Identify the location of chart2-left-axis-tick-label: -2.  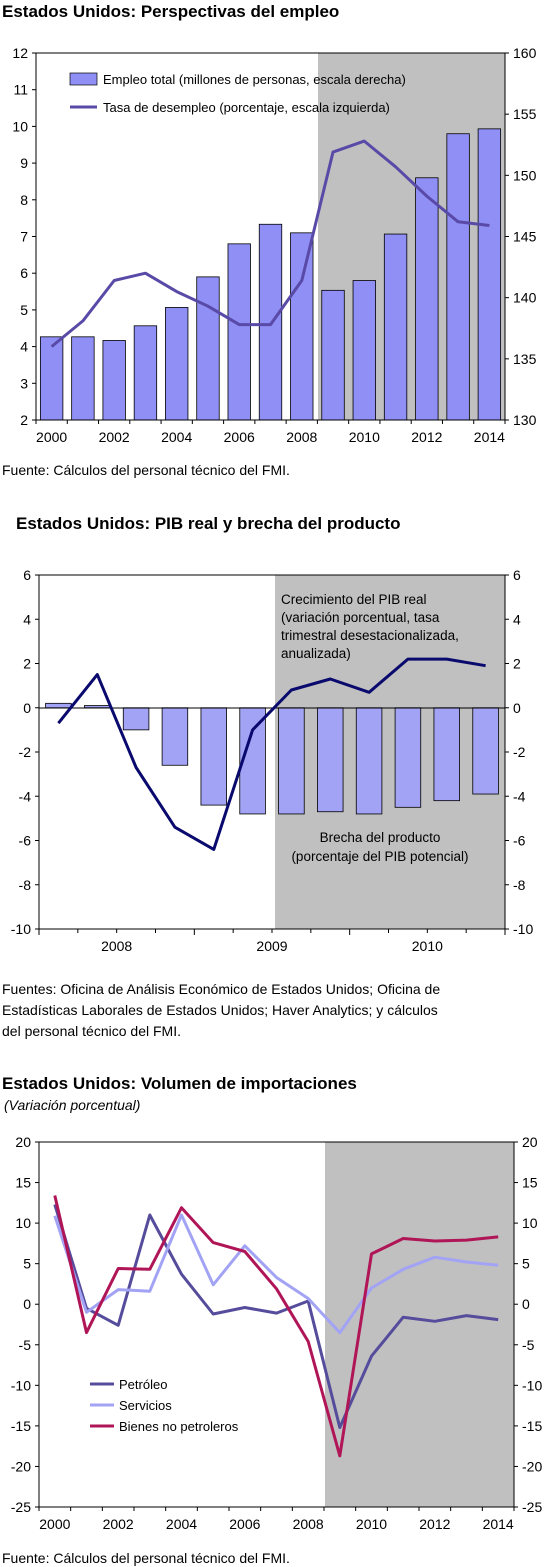
(25, 752).